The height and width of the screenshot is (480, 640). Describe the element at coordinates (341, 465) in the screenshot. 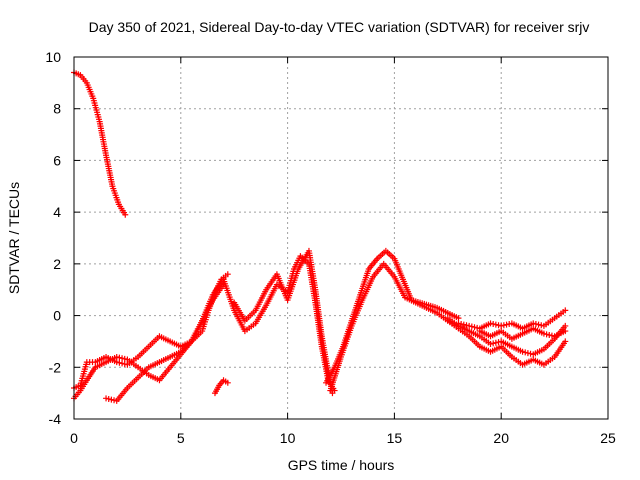

I see `x-axis-label: GPS time / hours` at that location.